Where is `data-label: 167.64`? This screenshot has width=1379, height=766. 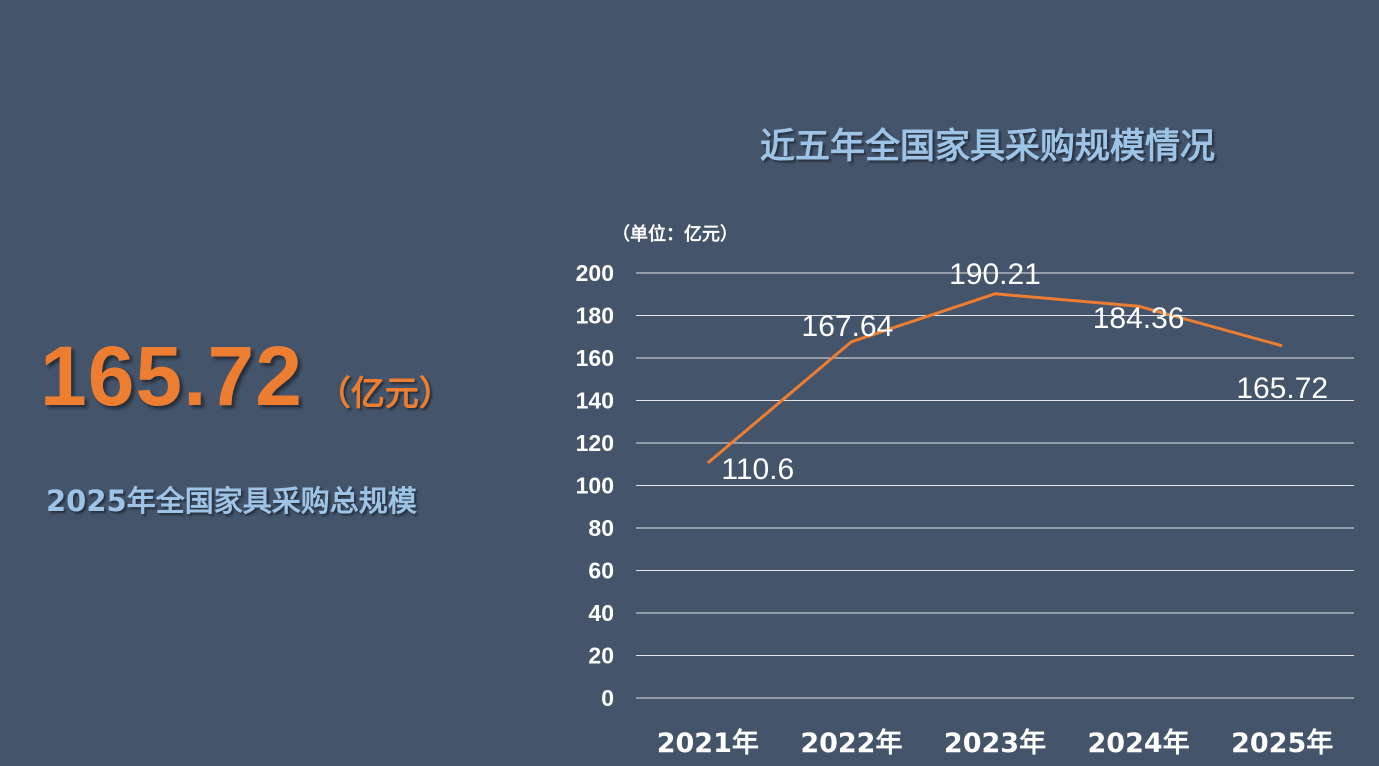 data-label: 167.64 is located at coordinates (848, 326).